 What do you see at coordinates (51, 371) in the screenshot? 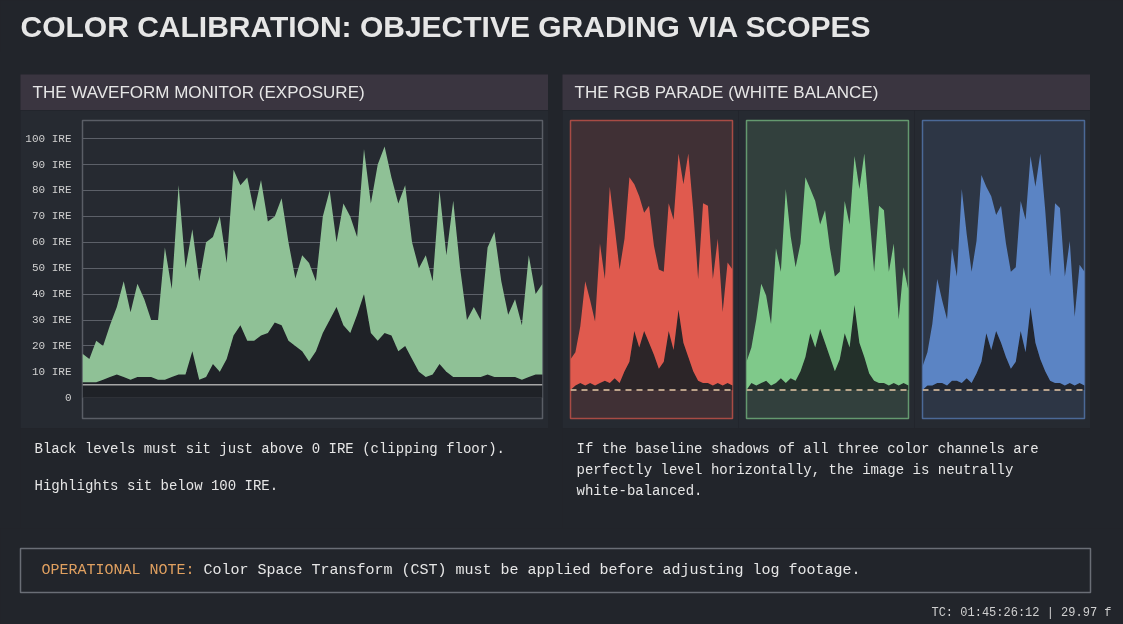
I see `y-tick-label: 10 IRE` at bounding box center [51, 371].